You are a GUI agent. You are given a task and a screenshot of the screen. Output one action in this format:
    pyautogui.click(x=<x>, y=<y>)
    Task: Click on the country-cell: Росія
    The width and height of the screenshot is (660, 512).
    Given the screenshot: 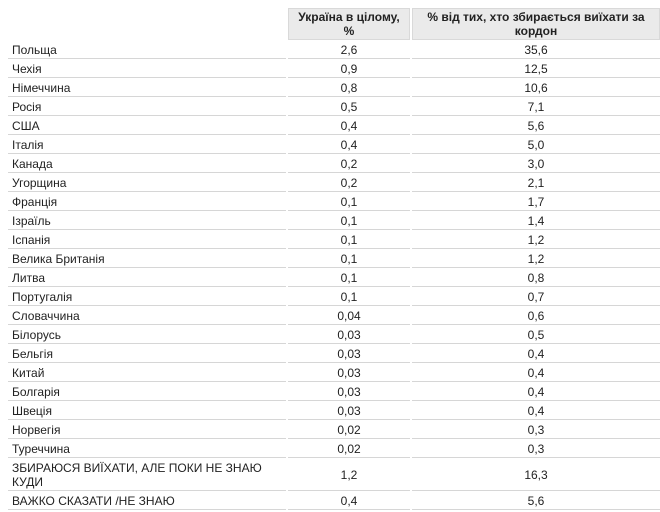 What is the action you would take?
    pyautogui.click(x=147, y=107)
    